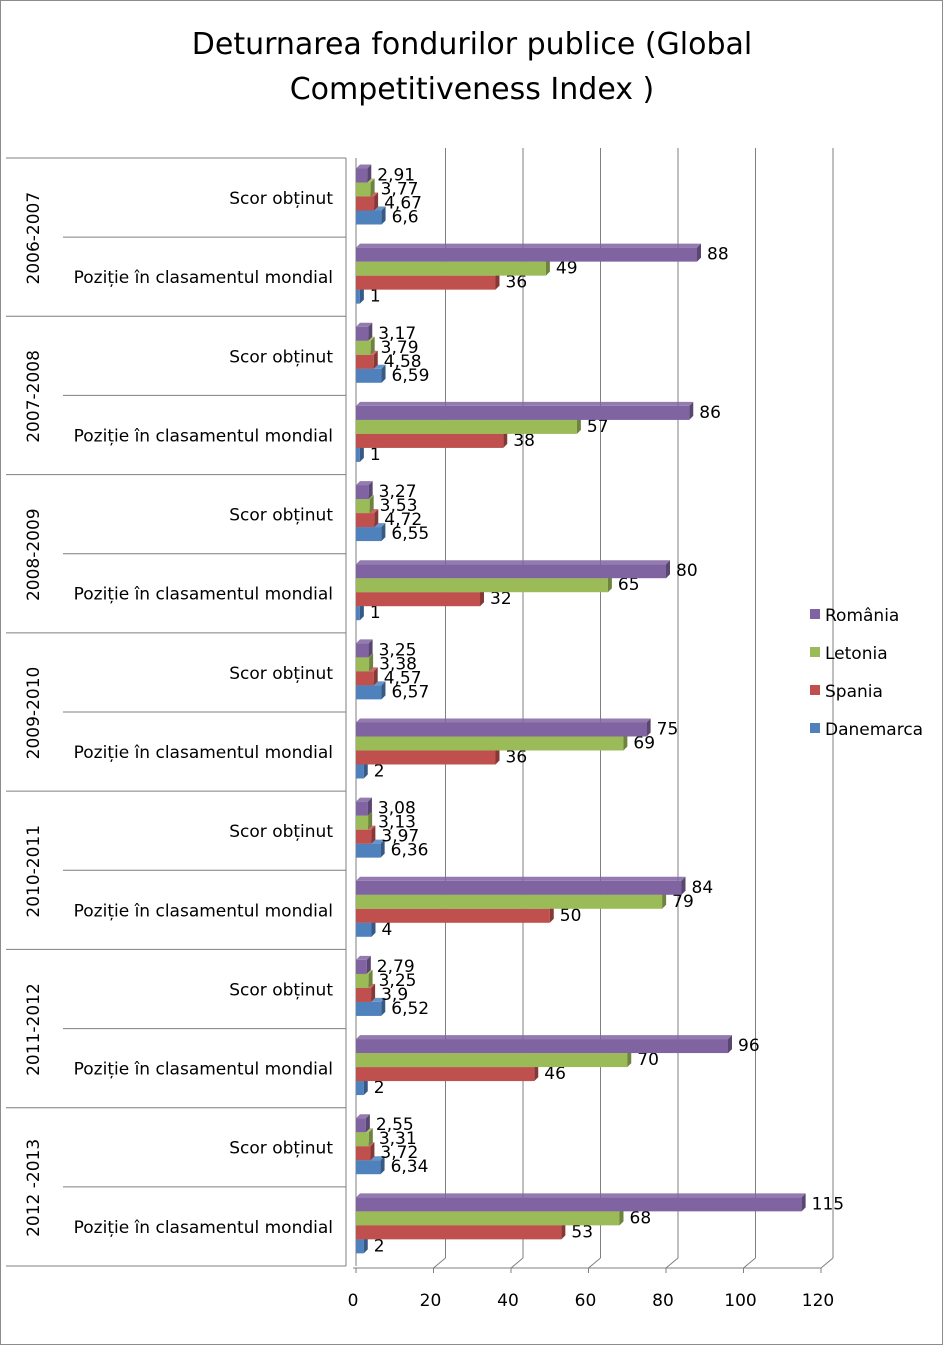 This screenshot has height=1346, width=943. Describe the element at coordinates (34, 238) in the screenshot. I see `period-label: 2006-2007` at that location.